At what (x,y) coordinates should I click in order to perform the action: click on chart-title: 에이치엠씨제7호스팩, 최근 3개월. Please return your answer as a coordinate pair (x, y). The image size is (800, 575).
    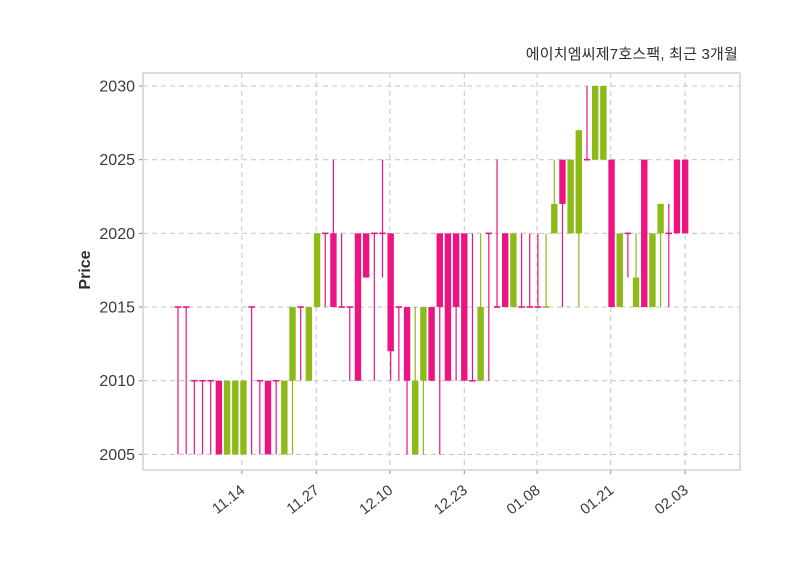
    Looking at the image, I should click on (631, 54).